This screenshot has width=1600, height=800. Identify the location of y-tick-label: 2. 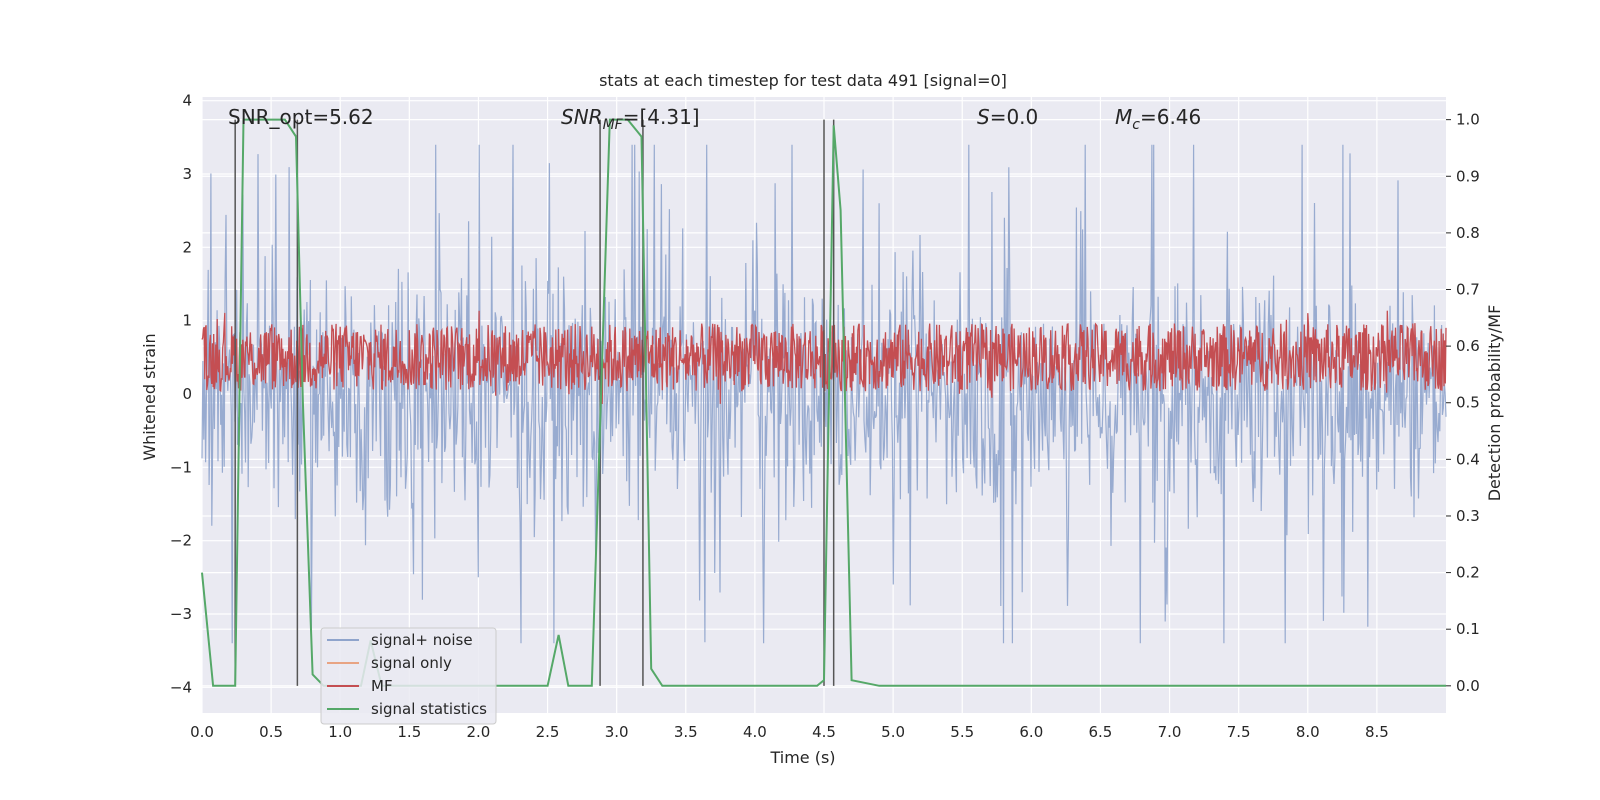
(187, 247).